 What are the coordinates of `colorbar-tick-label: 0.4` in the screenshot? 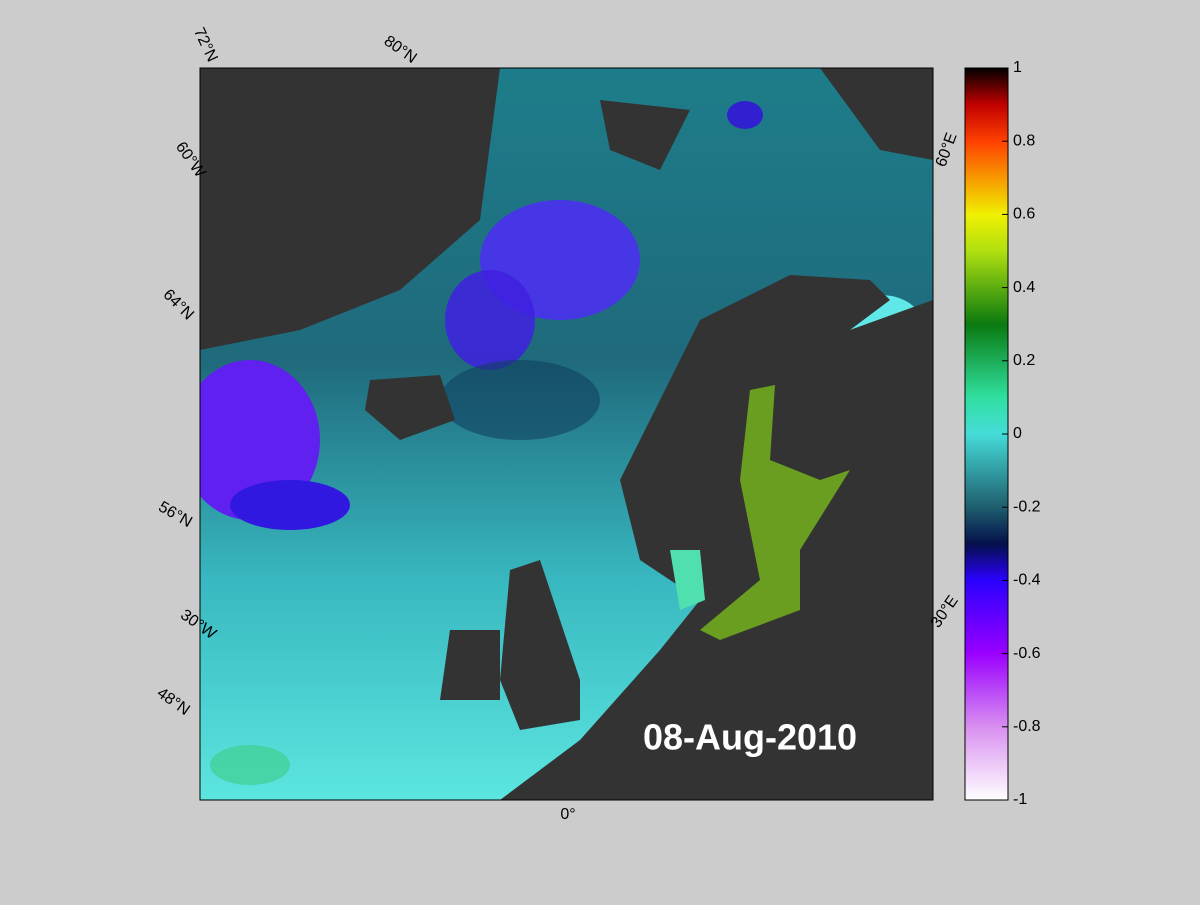 It's located at (1024, 287).